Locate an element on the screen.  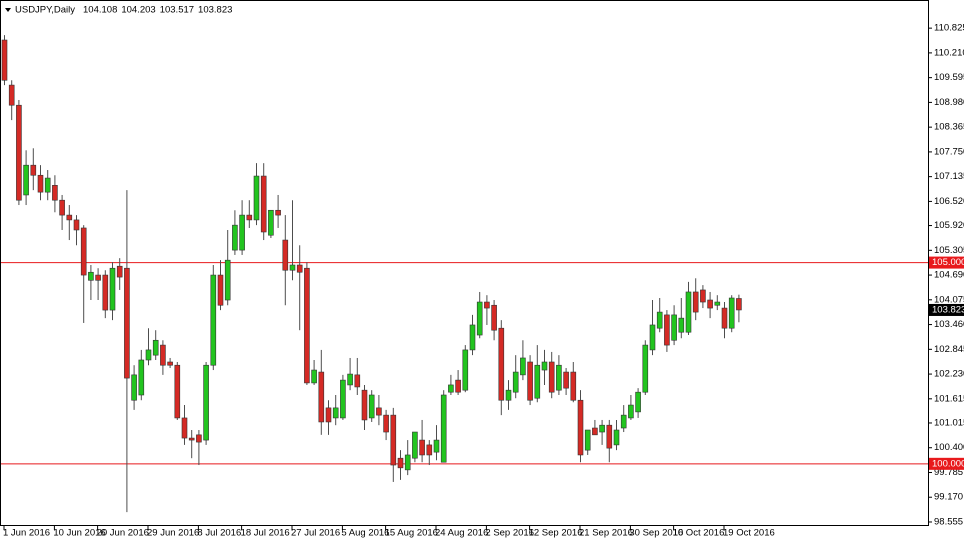
y-tick-label: 109.595 is located at coordinates (949, 77).